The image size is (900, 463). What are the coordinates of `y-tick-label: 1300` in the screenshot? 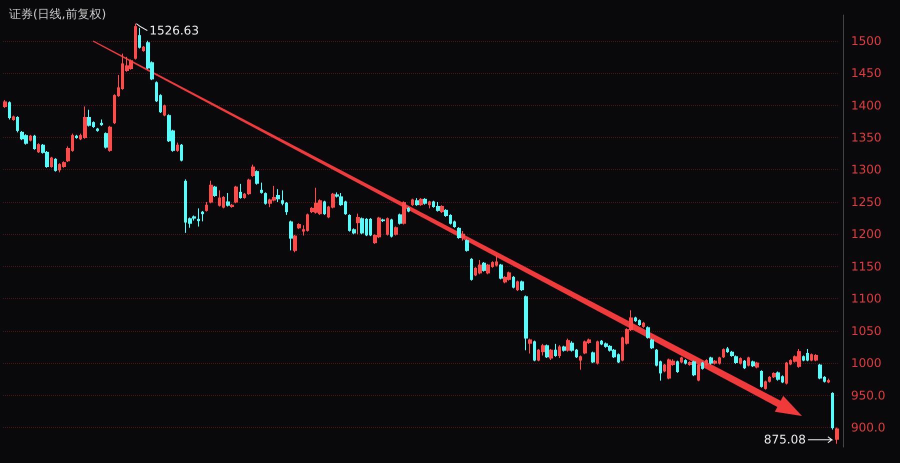 It's located at (866, 169).